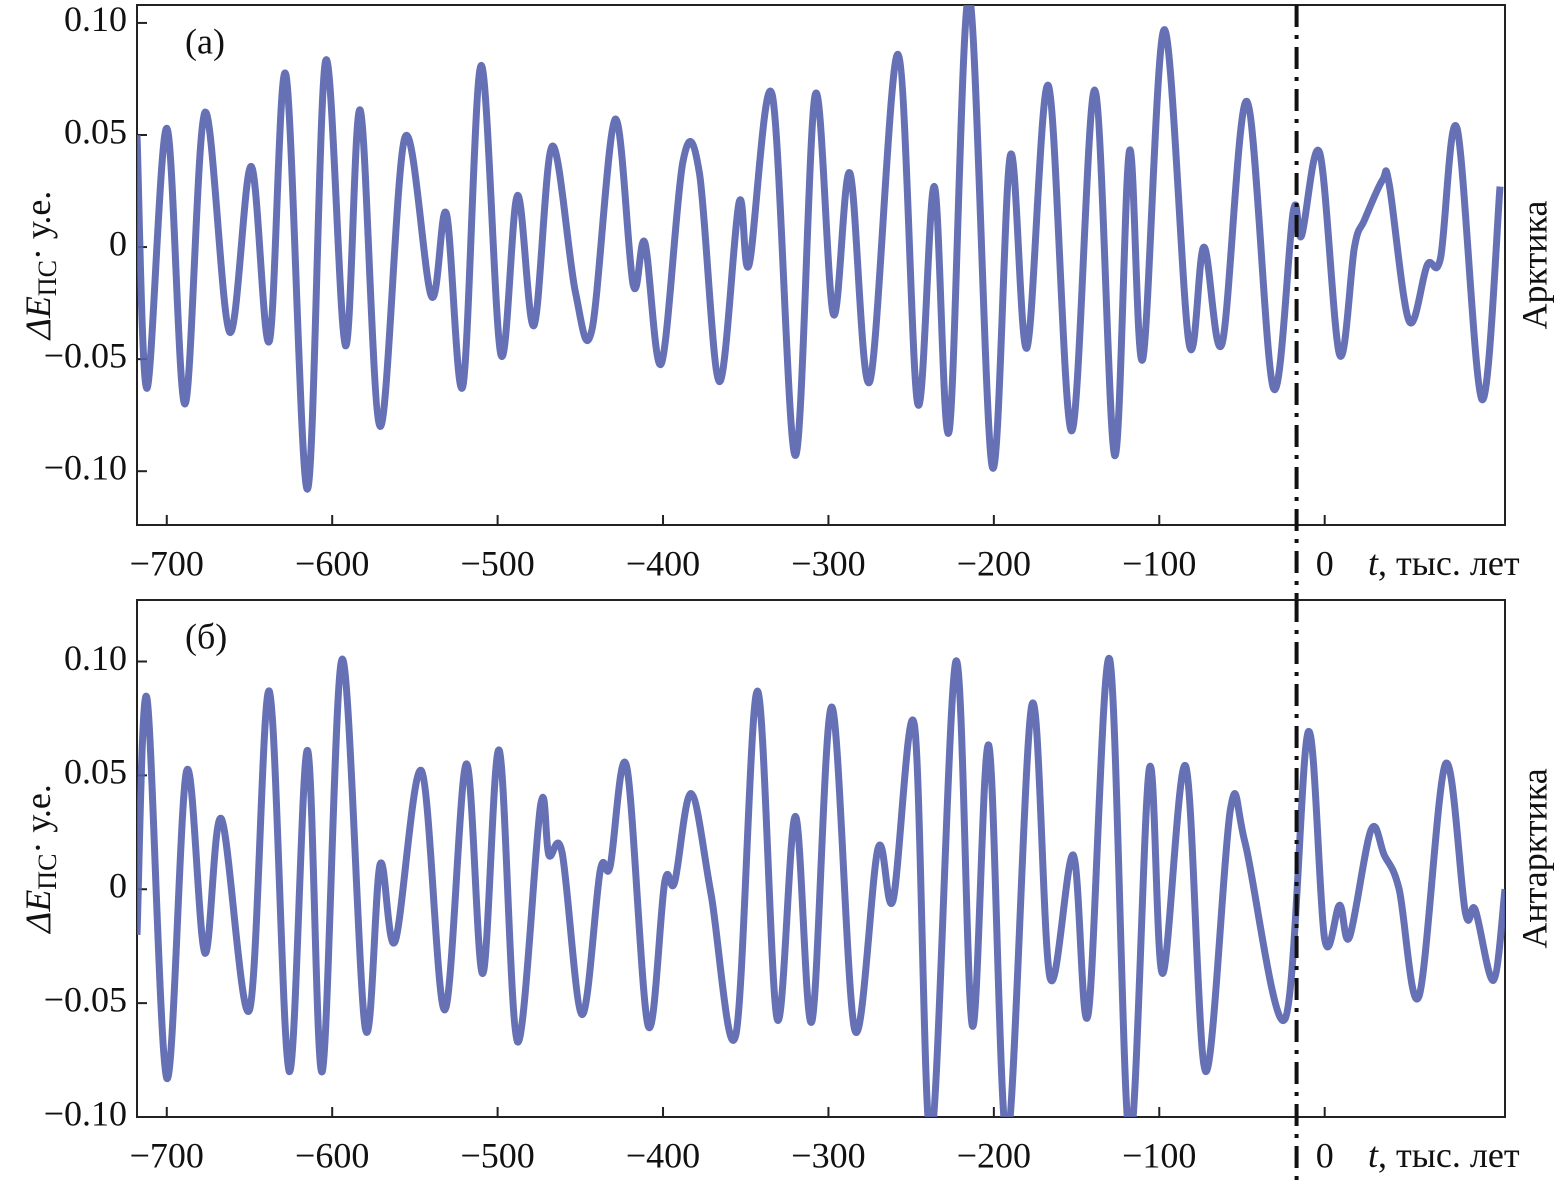 Image resolution: width=1564 pixels, height=1183 pixels. I want to click on panel-label: (б), so click(206, 636).